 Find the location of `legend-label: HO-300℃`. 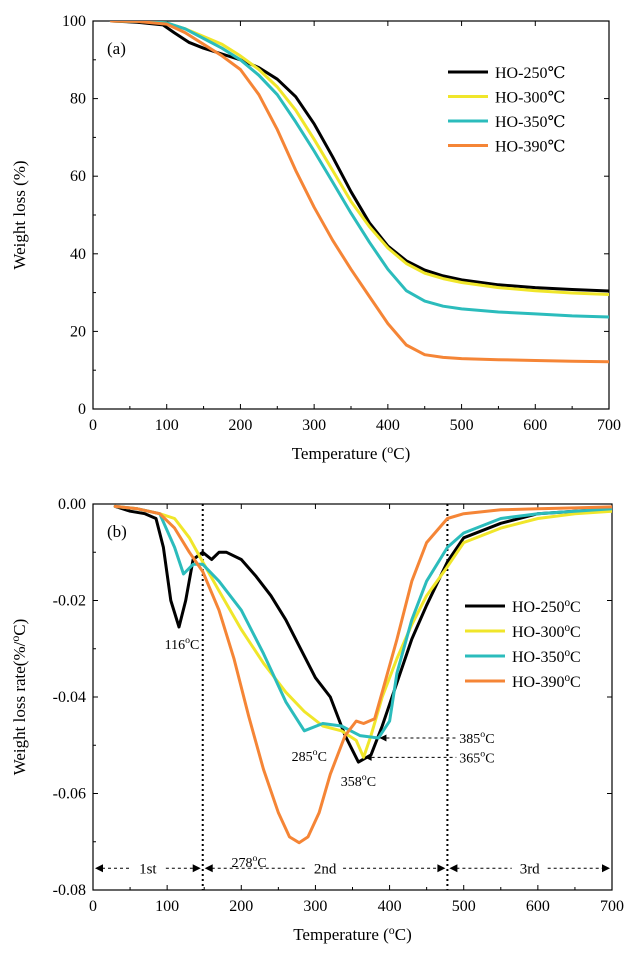

legend-label: HO-300℃ is located at coordinates (530, 98).